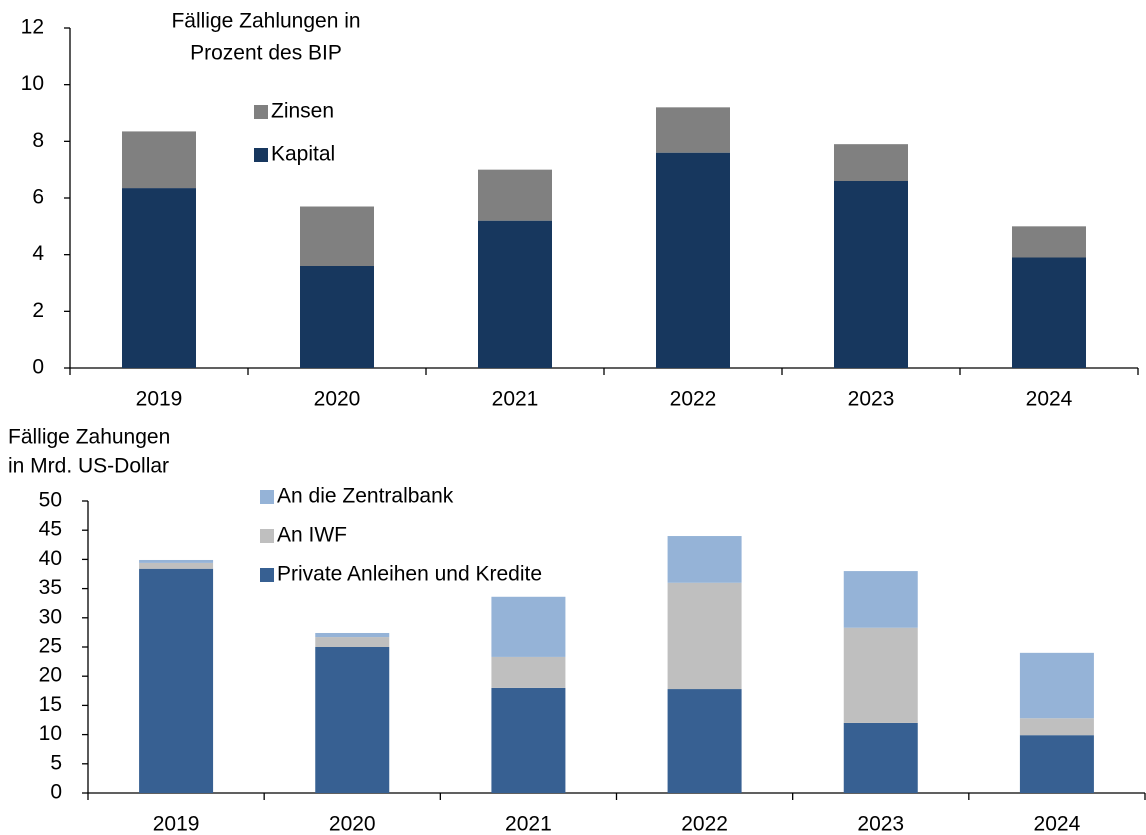 The width and height of the screenshot is (1146, 835). I want to click on legend-label: Private Anleihen und Kredite, so click(409, 574).